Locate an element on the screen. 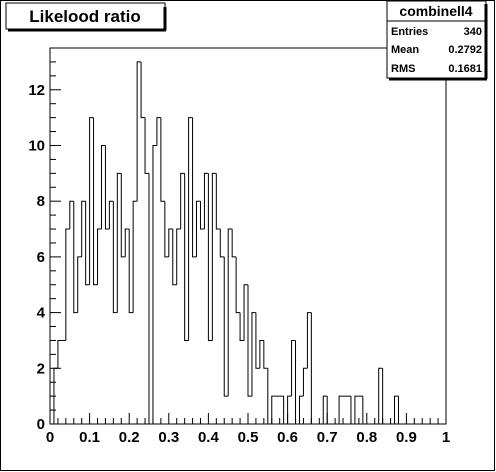  x-tick-label: 0.5 is located at coordinates (248, 437).